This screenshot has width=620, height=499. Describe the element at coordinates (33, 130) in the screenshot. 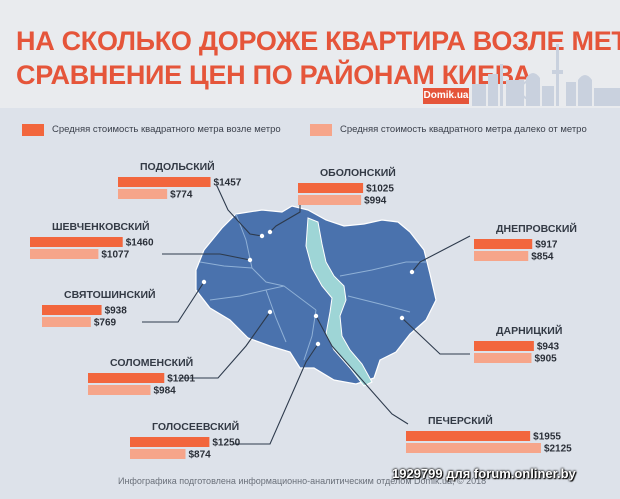

I see `legend-swatch-near` at that location.